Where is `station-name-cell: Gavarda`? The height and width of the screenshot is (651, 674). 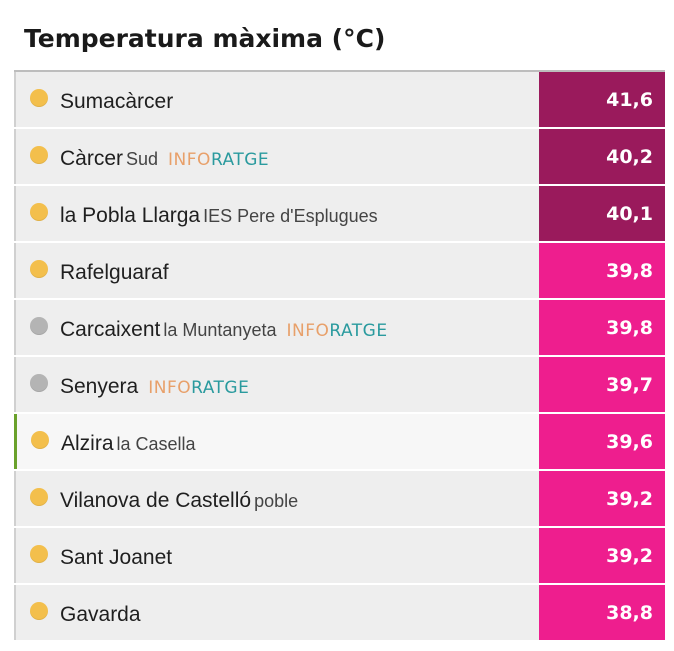
station-name-cell: Gavarda is located at coordinates (100, 612).